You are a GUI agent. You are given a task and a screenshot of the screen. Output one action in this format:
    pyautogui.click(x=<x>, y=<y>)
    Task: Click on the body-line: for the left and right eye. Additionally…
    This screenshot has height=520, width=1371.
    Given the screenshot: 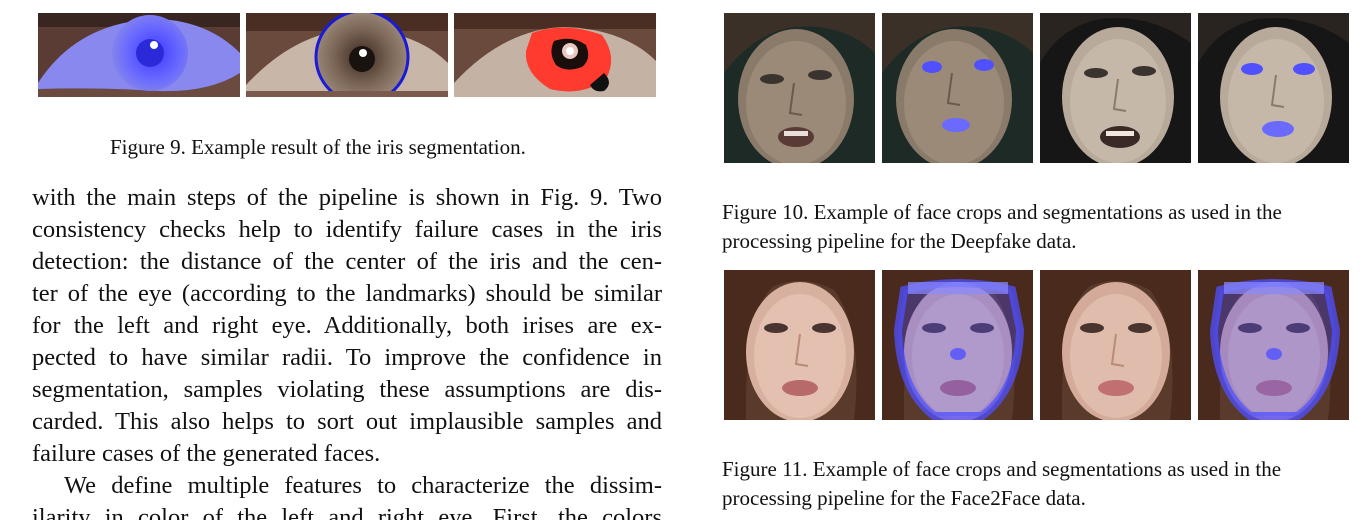 What is the action you would take?
    pyautogui.click(x=347, y=325)
    